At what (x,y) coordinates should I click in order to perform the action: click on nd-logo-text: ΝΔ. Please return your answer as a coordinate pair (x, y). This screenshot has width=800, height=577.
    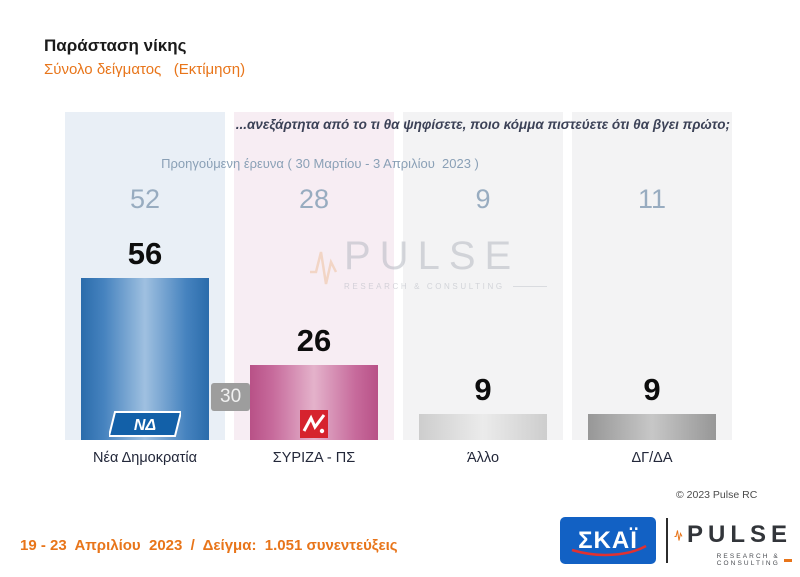
    Looking at the image, I should click on (145, 425).